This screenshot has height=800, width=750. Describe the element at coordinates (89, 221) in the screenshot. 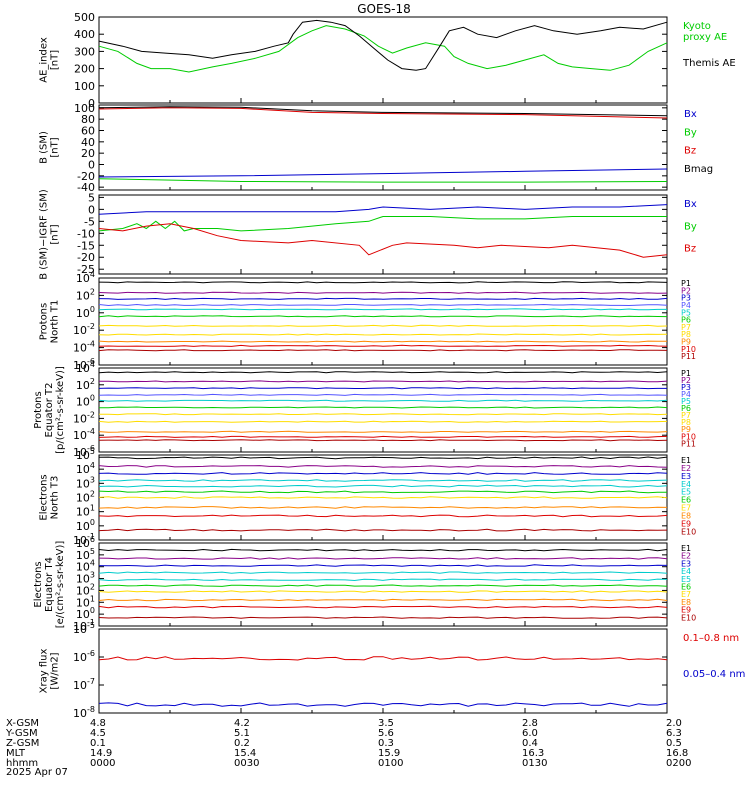

I see `y-tick-label: -5` at that location.